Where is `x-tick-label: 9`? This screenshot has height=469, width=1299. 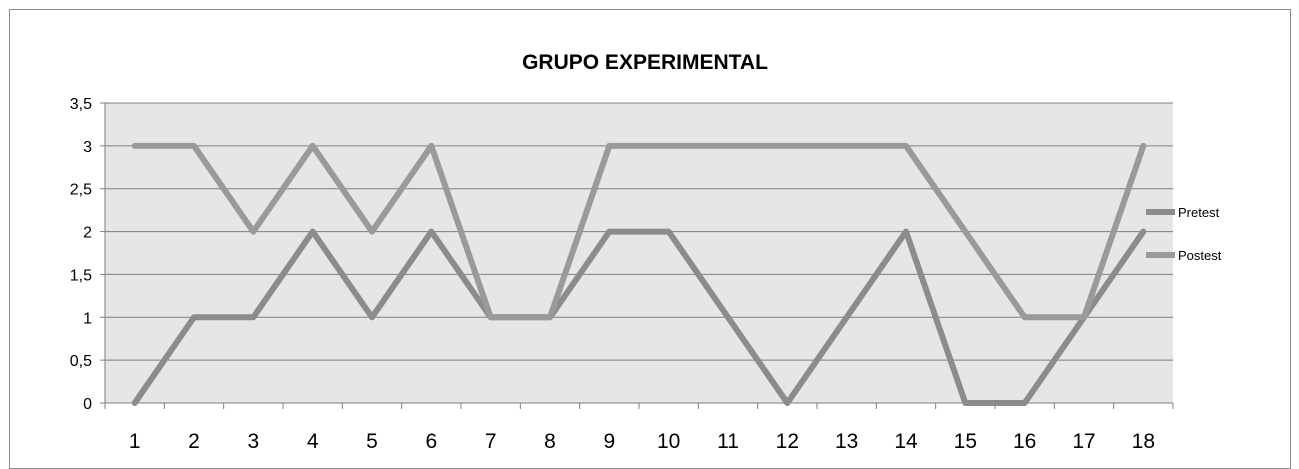 x-tick-label: 9 is located at coordinates (609, 441).